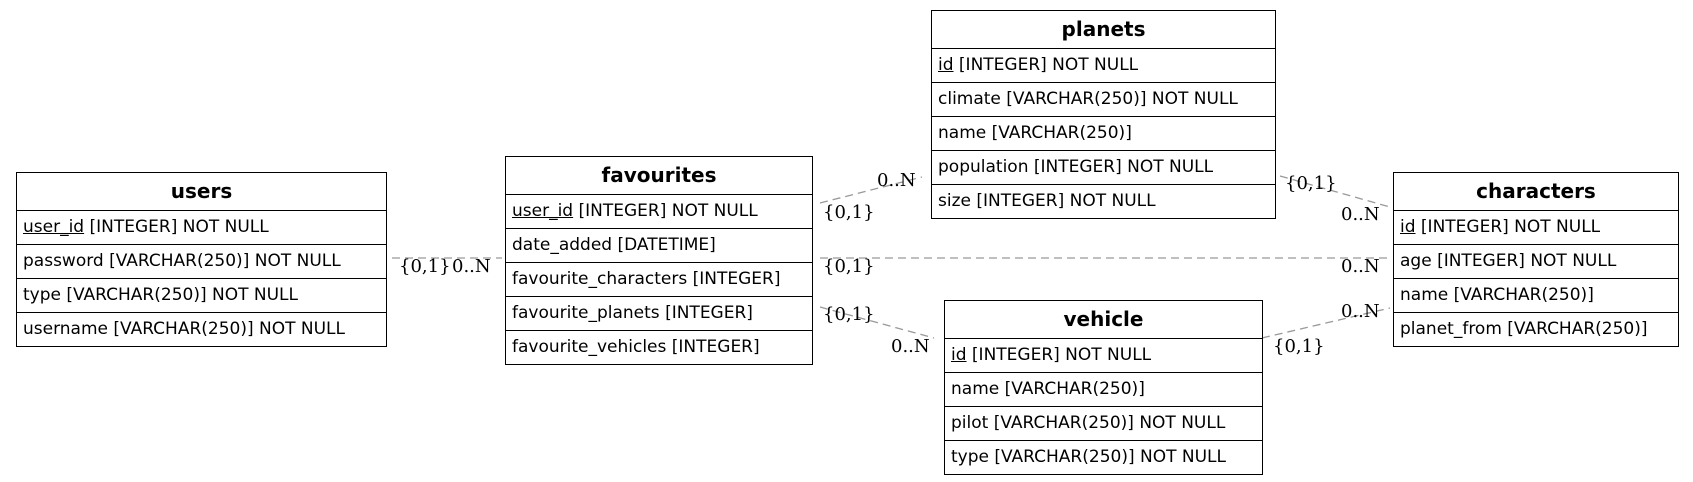  What do you see at coordinates (646, 279) in the screenshot?
I see `field-text: favourite_characters [INTEGER]` at bounding box center [646, 279].